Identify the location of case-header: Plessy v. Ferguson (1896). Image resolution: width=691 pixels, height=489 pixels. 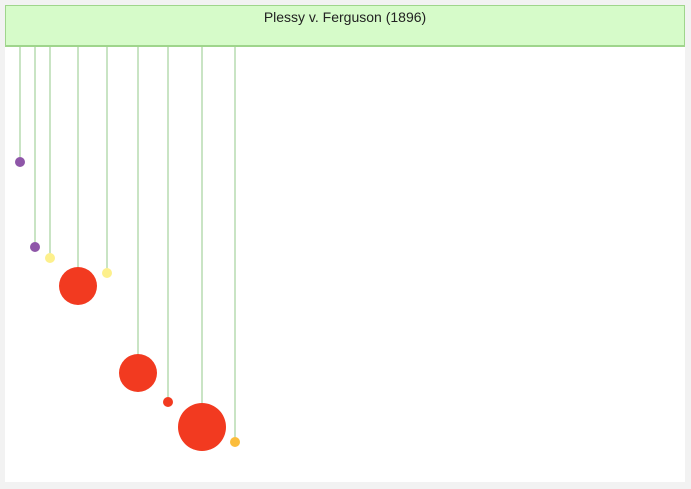
(345, 26).